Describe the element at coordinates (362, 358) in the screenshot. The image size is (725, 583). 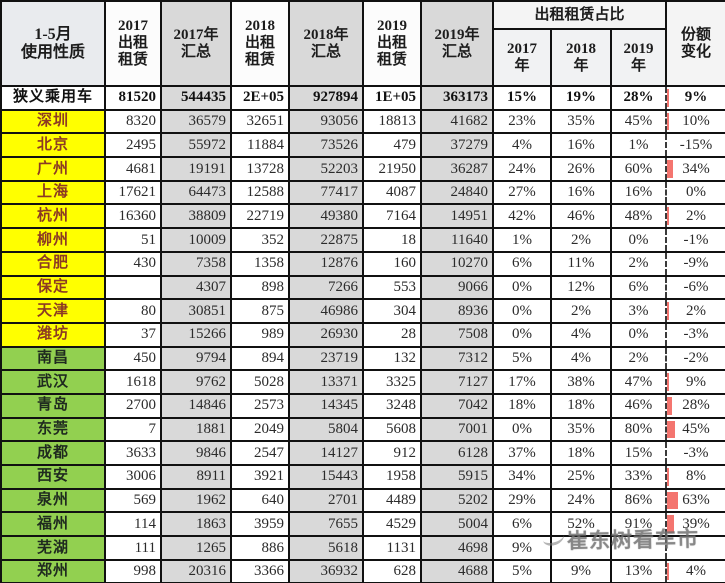
I see `table-row: 南昌 450 9794 894 23719 132 7312 5% 4% 2% -2%` at that location.